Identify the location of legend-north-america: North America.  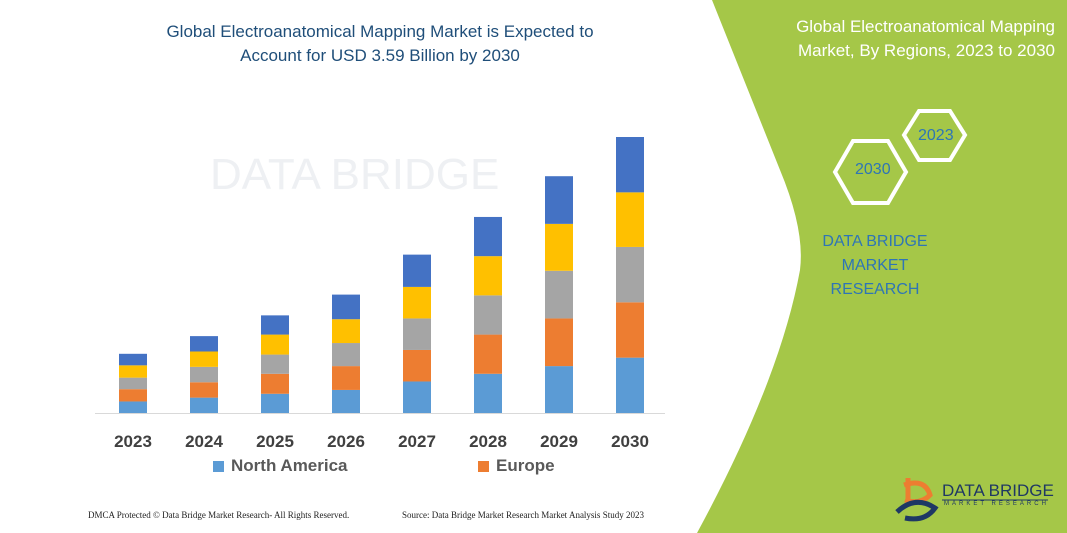
(280, 466).